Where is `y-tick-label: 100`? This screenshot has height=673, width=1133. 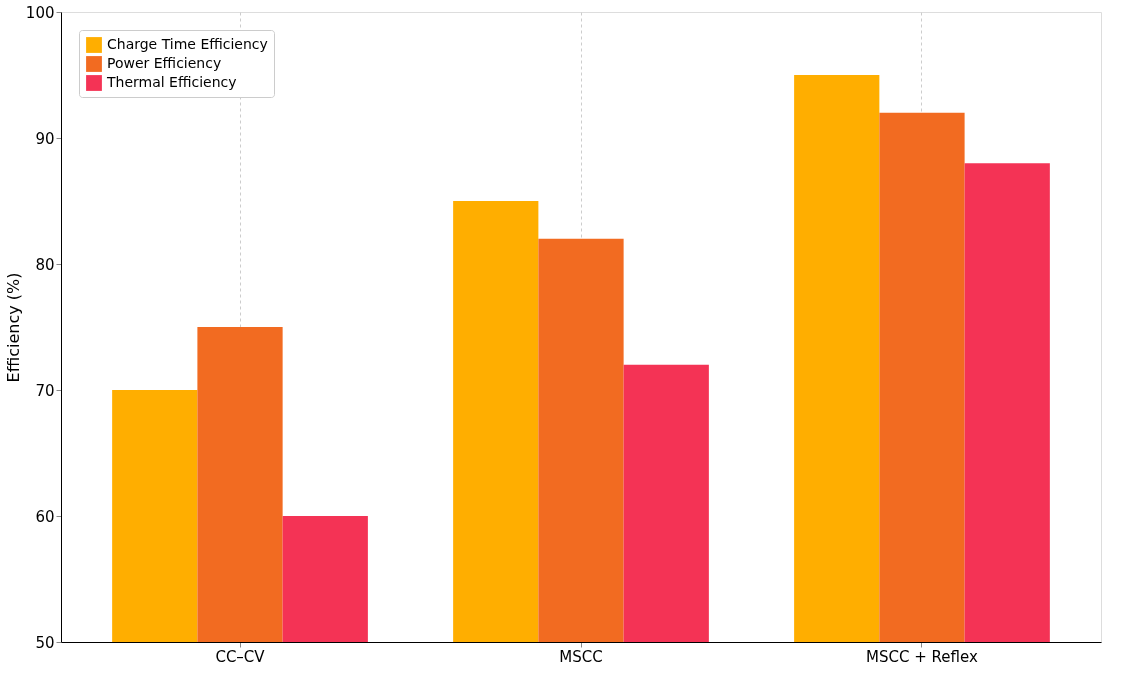
y-tick-label: 100 is located at coordinates (40, 12).